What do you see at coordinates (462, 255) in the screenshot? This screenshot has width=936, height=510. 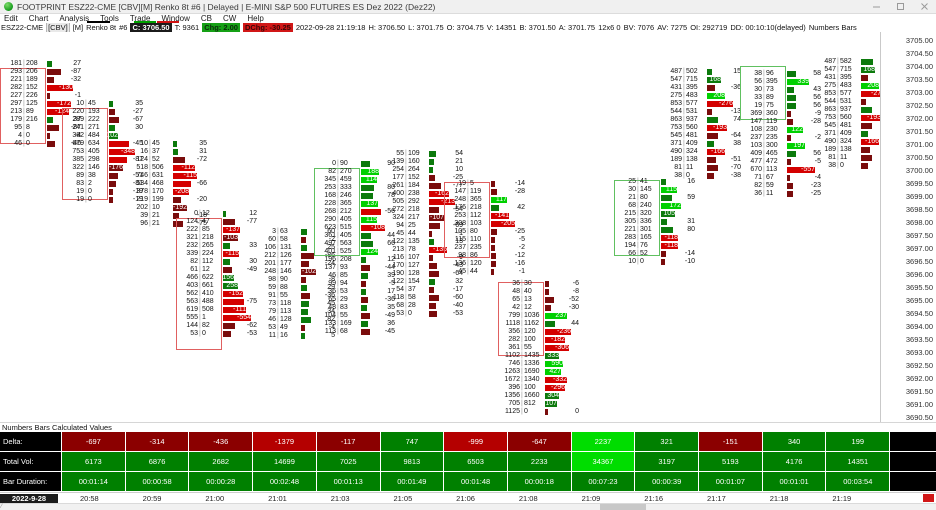 I see `bid-volume: 98` at bounding box center [462, 255].